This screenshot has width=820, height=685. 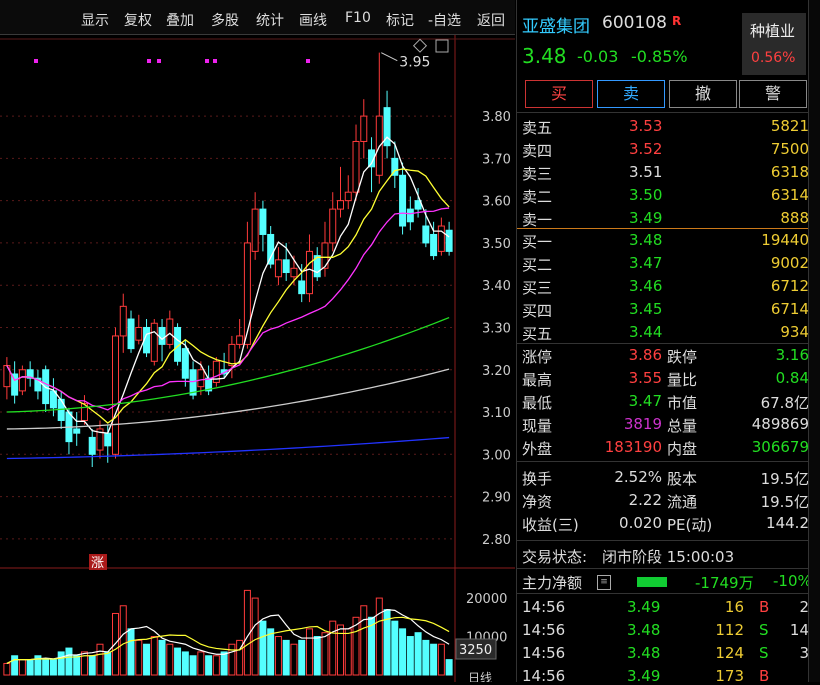 What do you see at coordinates (537, 479) in the screenshot?
I see `stat-label: 换手` at bounding box center [537, 479].